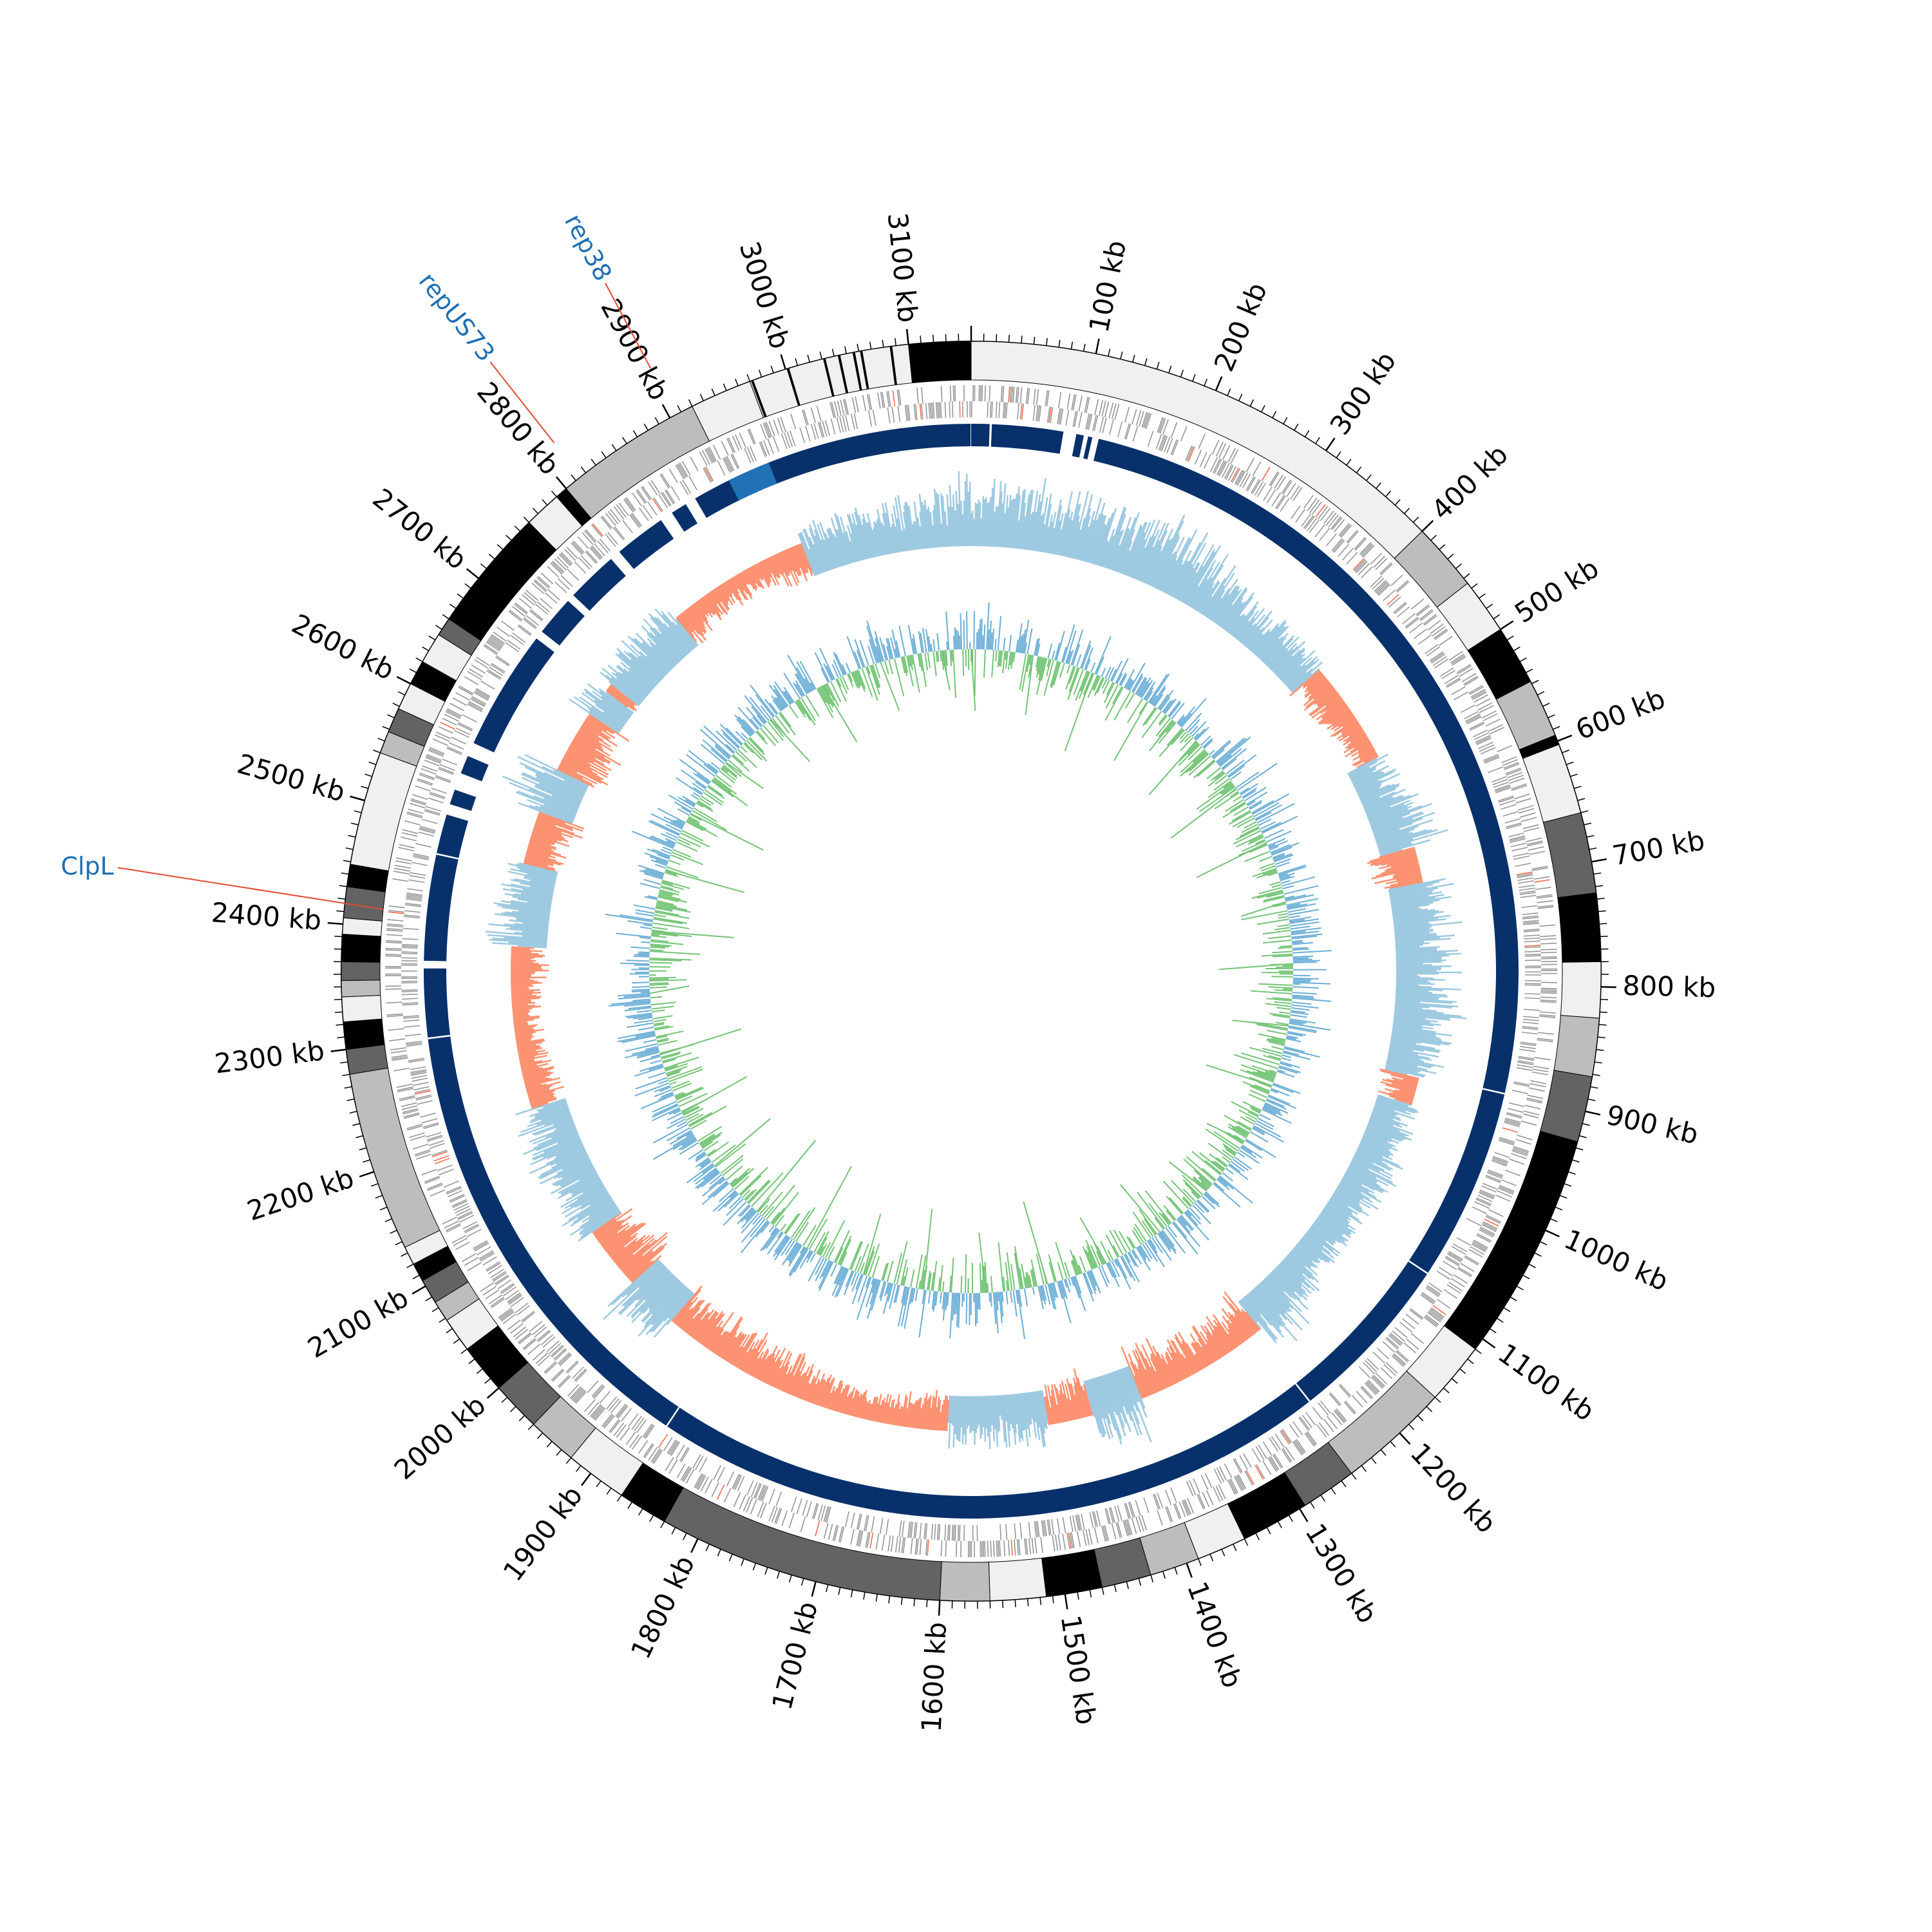 The height and width of the screenshot is (1932, 1932). What do you see at coordinates (646, 544) in the screenshot?
I see `blast-hit` at bounding box center [646, 544].